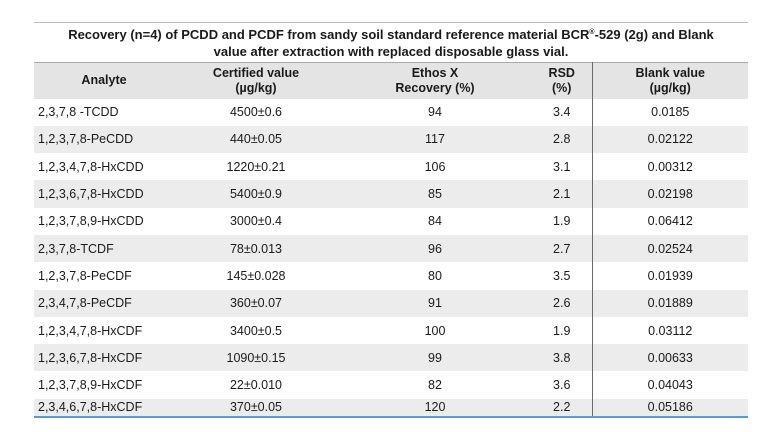 This screenshot has height=432, width=768. Describe the element at coordinates (256, 87) in the screenshot. I see `header-certified-line2: (µg/kg)` at that location.